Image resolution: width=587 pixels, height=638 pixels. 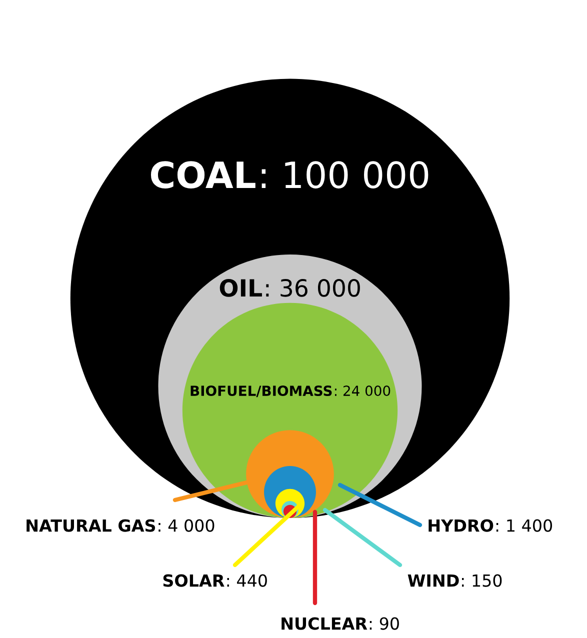 I want to click on category-label: WIND, so click(x=433, y=580).